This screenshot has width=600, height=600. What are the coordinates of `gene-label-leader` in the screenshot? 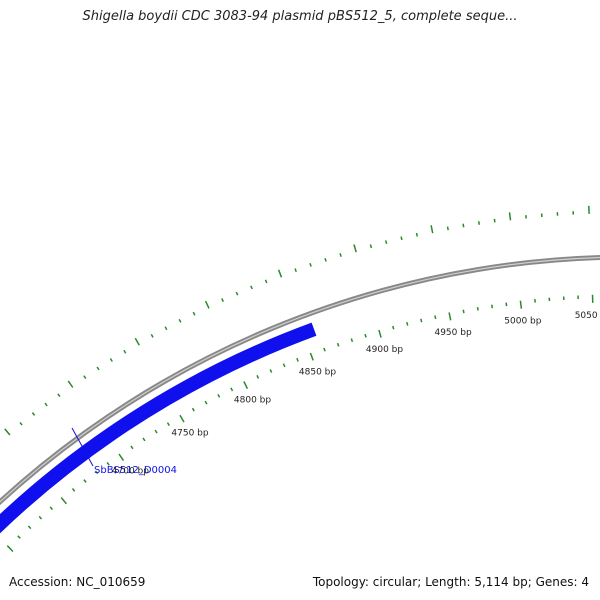 It's located at (82, 447).